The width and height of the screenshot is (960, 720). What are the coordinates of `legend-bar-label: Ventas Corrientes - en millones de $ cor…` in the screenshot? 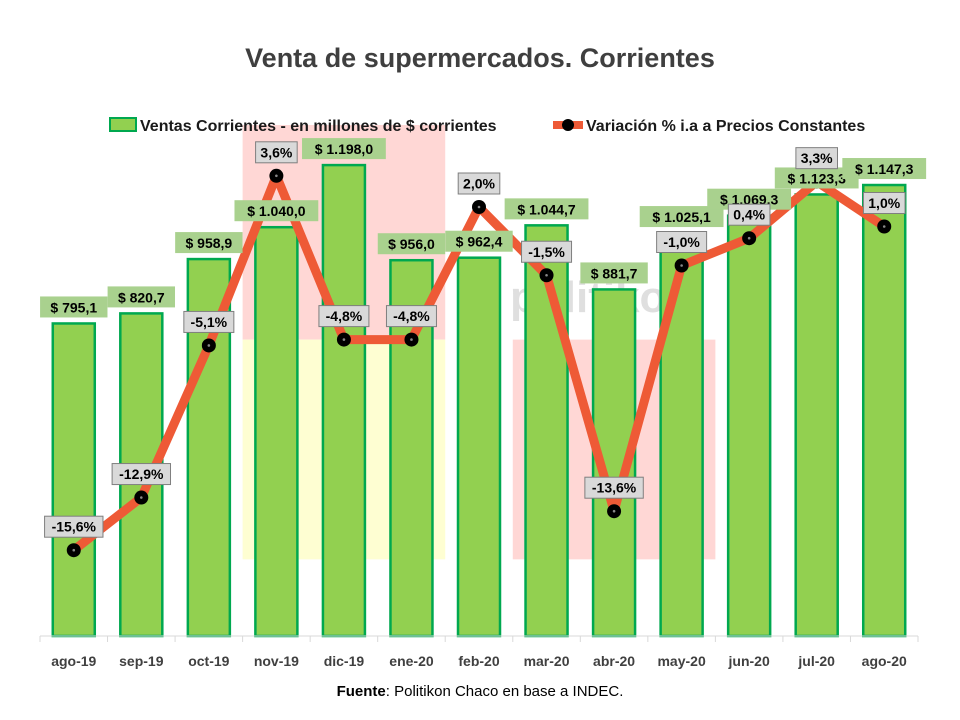 It's located at (318, 126).